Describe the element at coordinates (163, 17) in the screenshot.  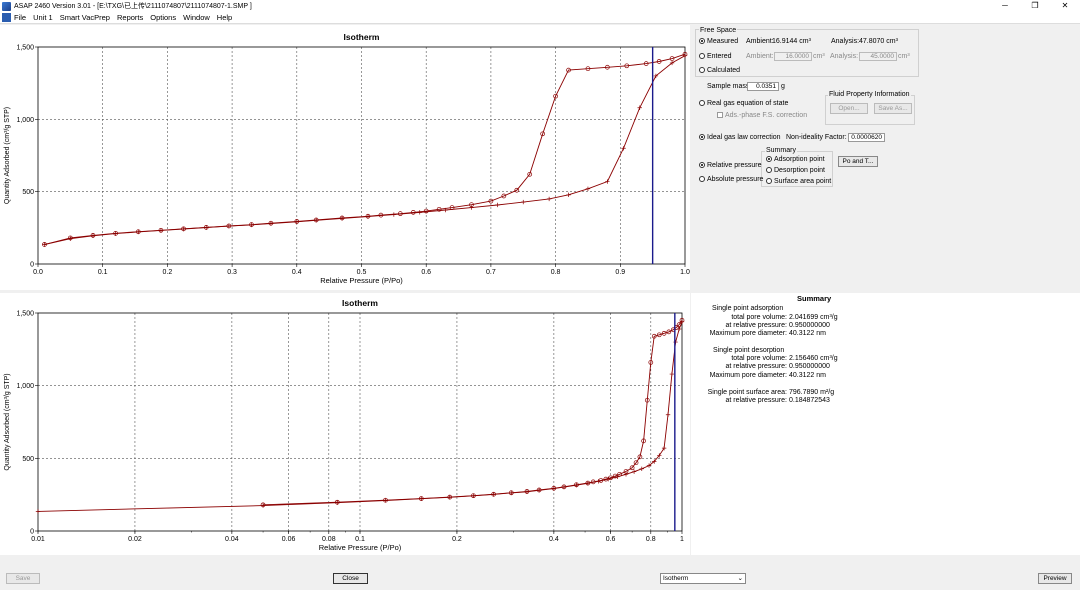
I see `menu-options: Options` at that location.